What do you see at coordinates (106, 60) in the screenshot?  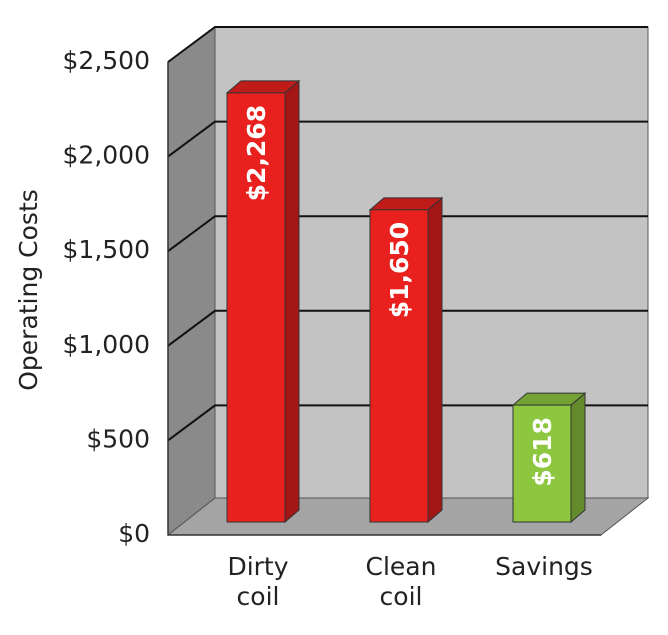 I see `y-tick-label: $2,500` at bounding box center [106, 60].